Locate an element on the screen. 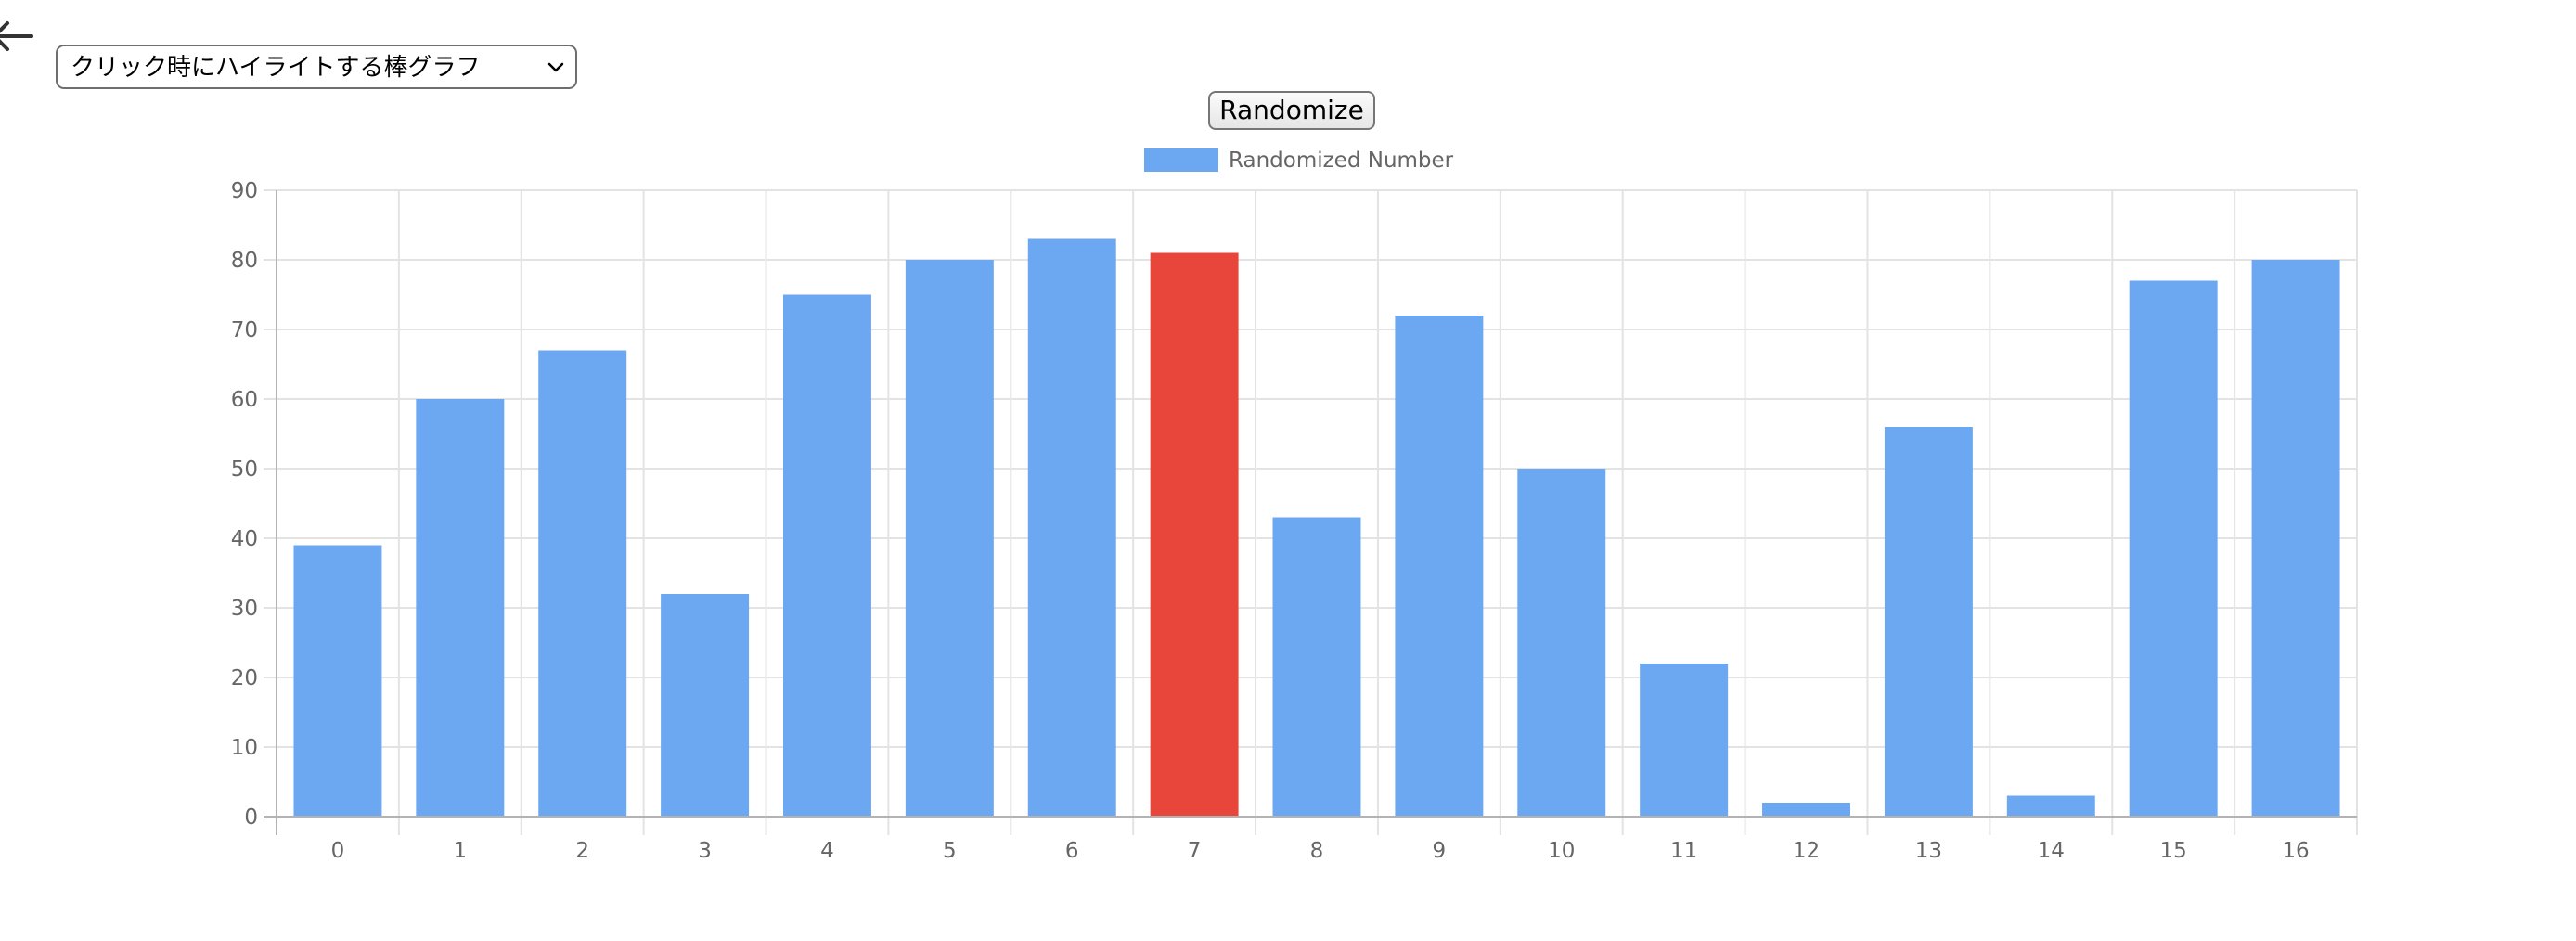 Image resolution: width=2576 pixels, height=941 pixels. x-tick-label: 12 is located at coordinates (1806, 851).